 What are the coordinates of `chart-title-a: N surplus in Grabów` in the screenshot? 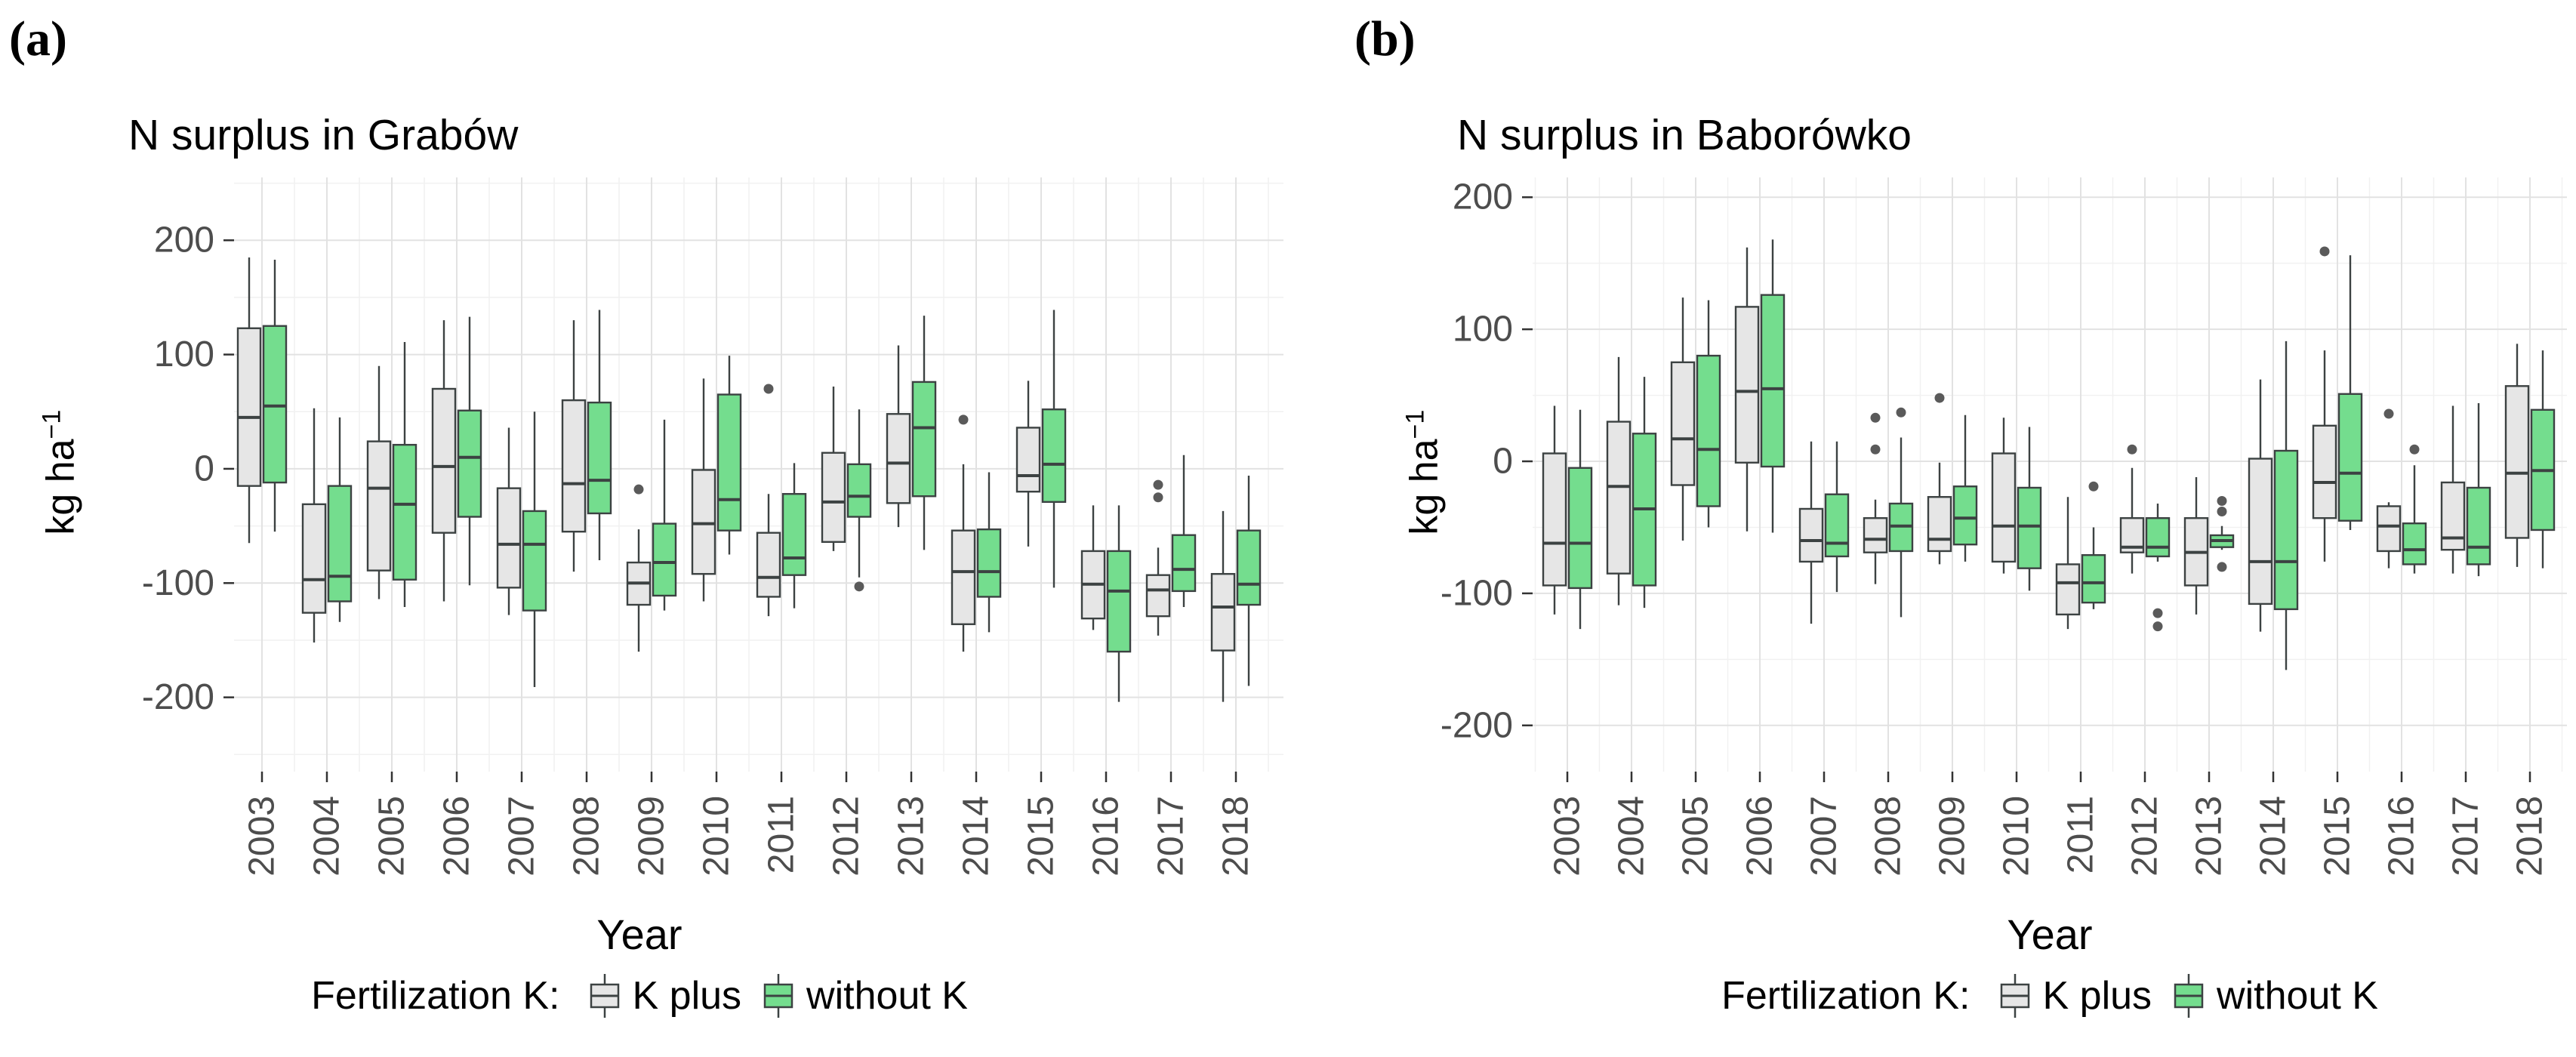 It's located at (323, 135).